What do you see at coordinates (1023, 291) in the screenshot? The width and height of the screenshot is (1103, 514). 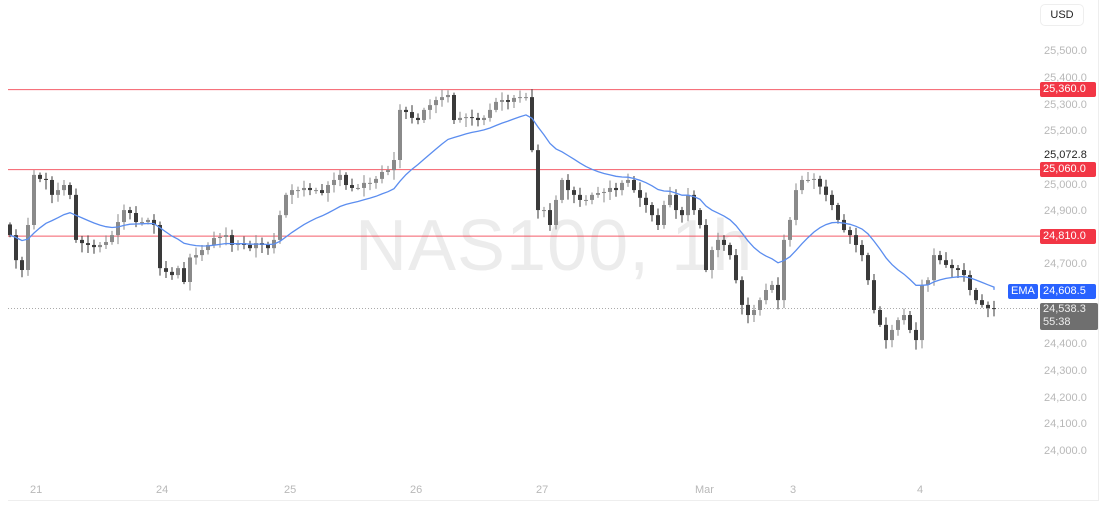 I see `ema-label: EMA` at bounding box center [1023, 291].